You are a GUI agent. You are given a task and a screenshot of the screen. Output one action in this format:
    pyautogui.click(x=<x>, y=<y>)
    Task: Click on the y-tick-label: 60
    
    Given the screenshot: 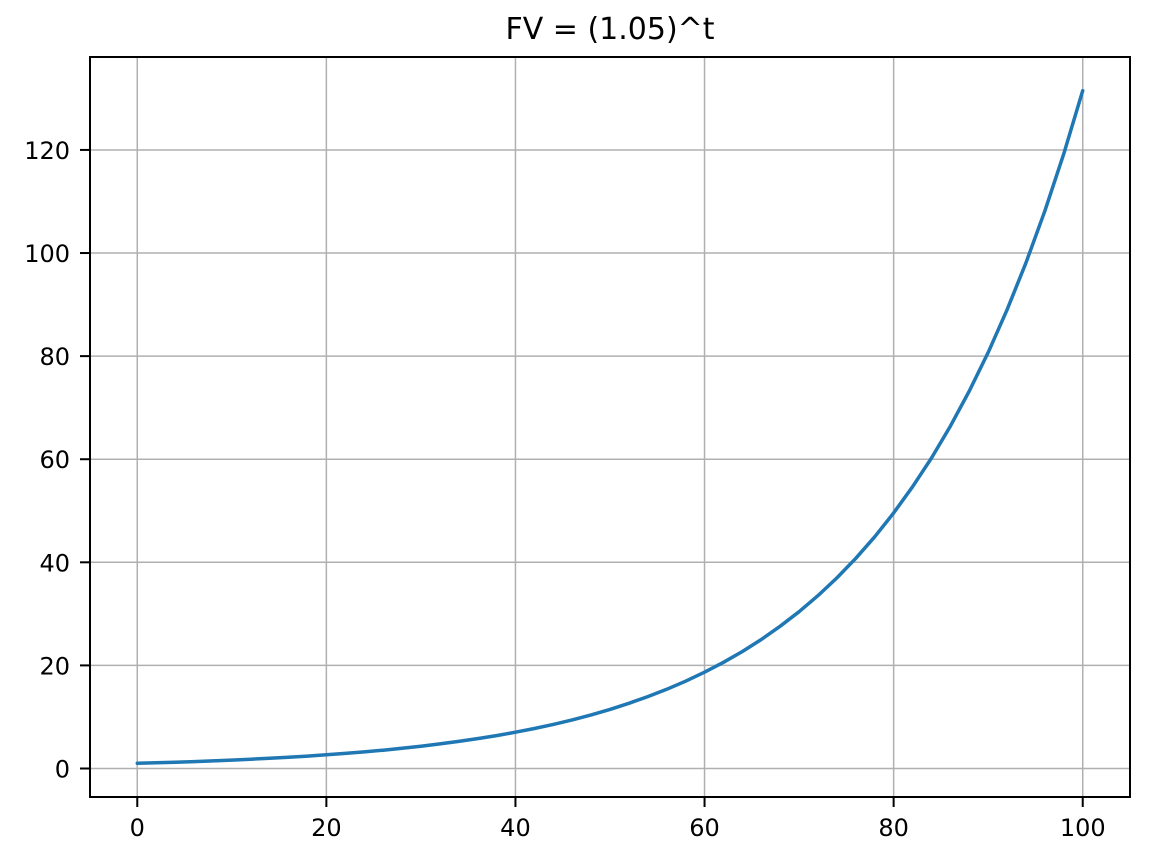 What is the action you would take?
    pyautogui.click(x=54, y=460)
    